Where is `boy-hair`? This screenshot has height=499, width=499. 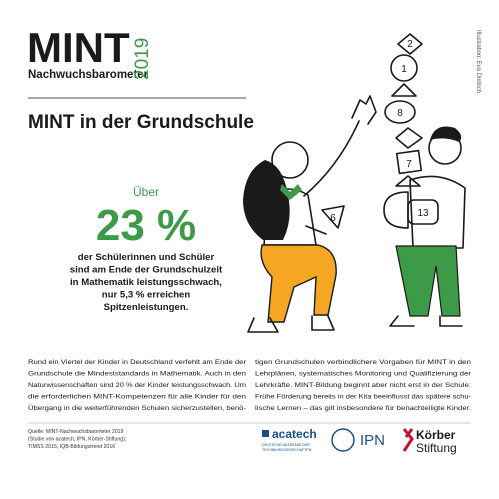
boy-hair is located at coordinates (446, 134).